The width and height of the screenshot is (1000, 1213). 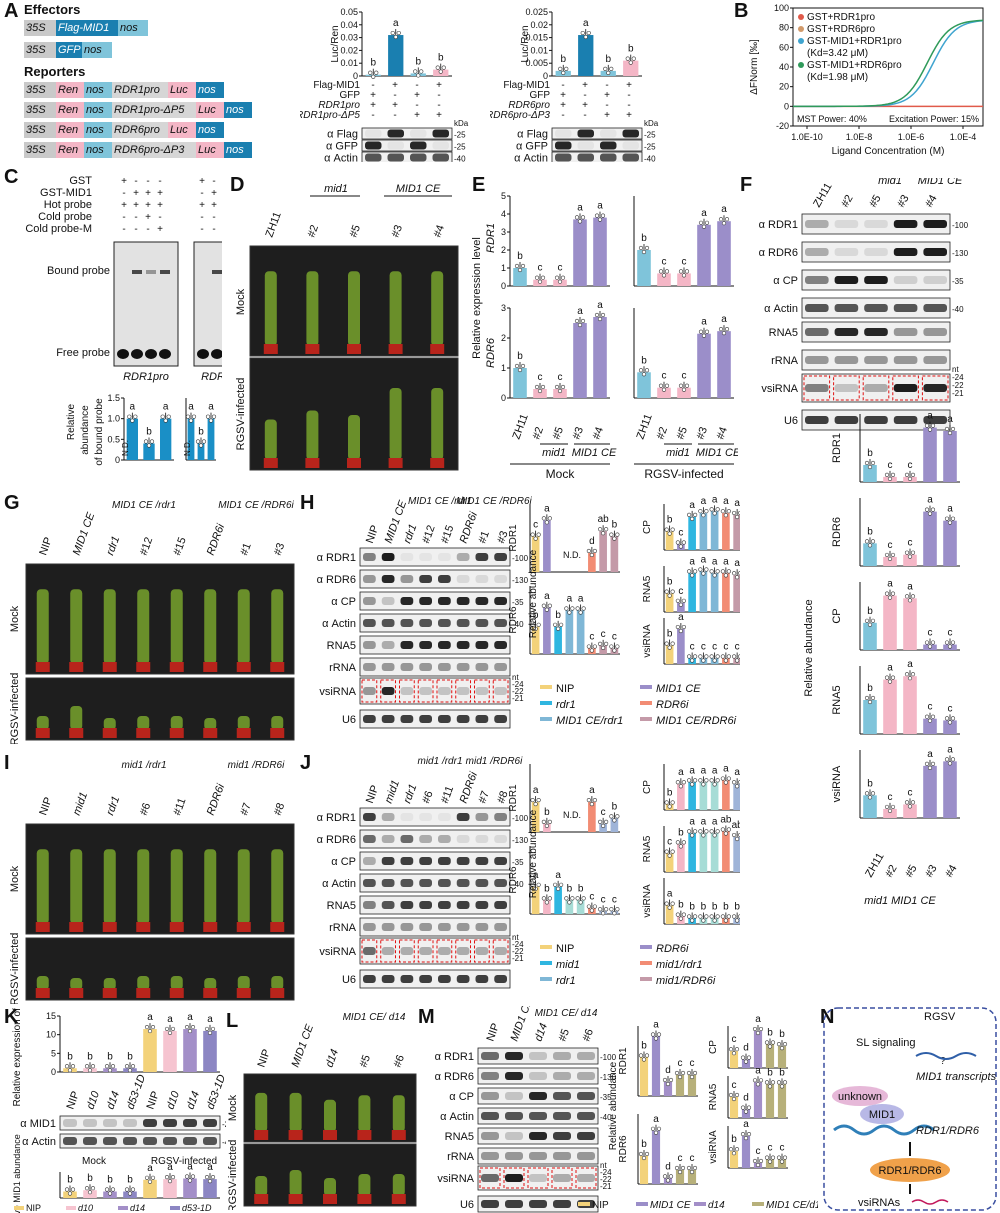 What do you see at coordinates (678, 453) in the screenshot?
I see `group-label: mid1` at bounding box center [678, 453].